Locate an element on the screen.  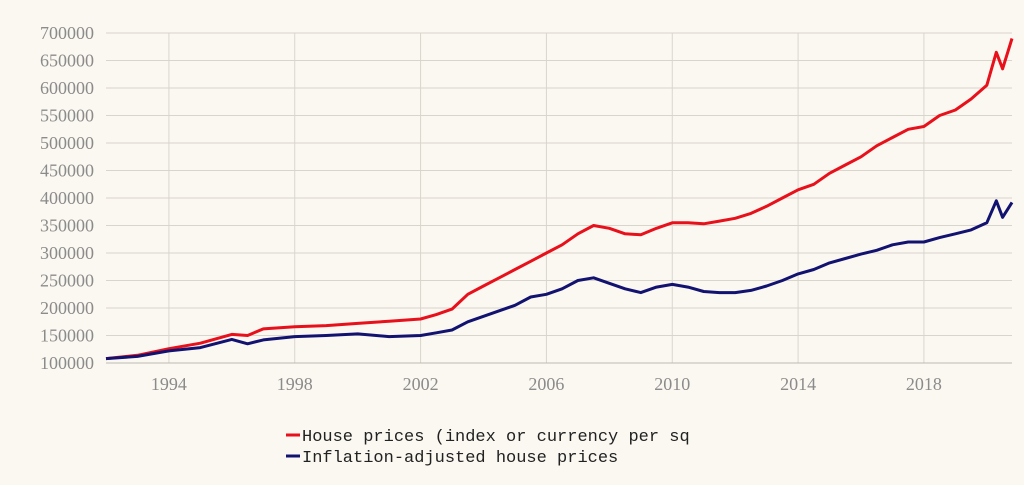
y-tick-label-250000: 250000 is located at coordinates (67, 281).